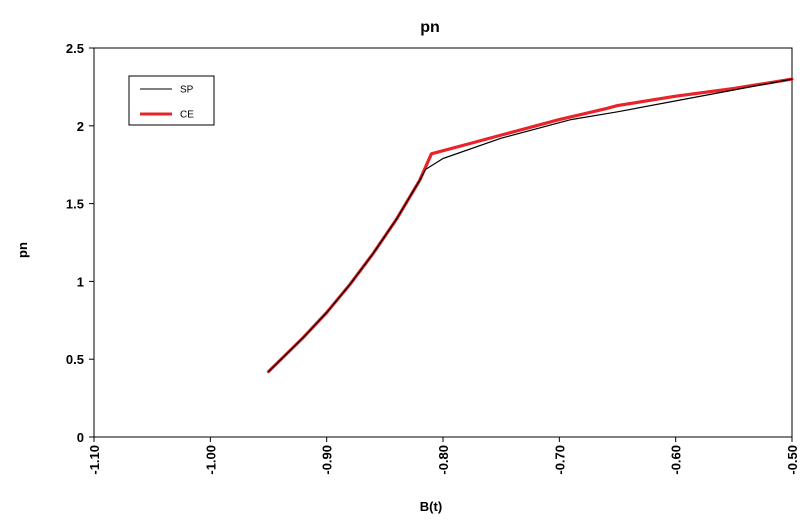  Describe the element at coordinates (22, 250) in the screenshot. I see `y-axis-label: pn` at that location.